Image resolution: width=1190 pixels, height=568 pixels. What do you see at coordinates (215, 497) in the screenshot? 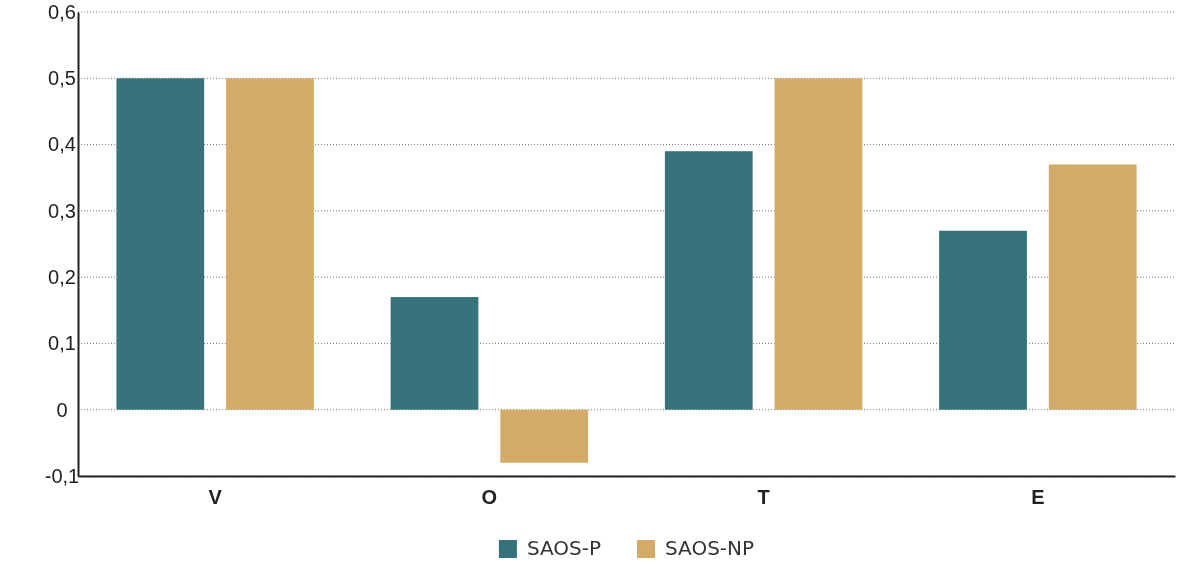
I see `x-tick-label: V` at bounding box center [215, 497].